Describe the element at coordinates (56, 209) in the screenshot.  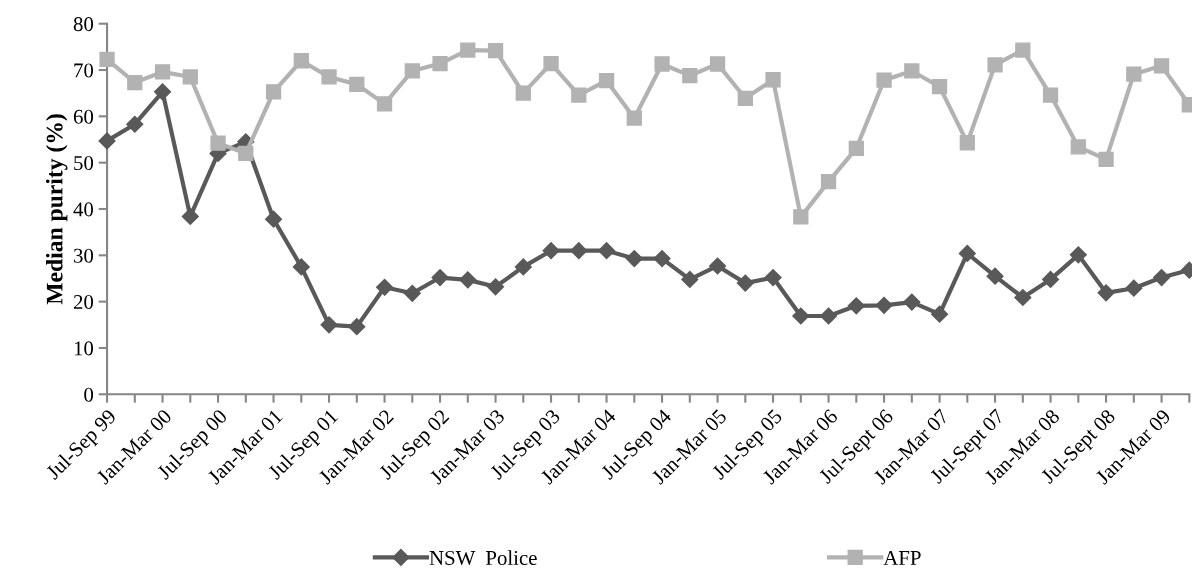
I see `y-axis-title: Median purity (%)` at that location.